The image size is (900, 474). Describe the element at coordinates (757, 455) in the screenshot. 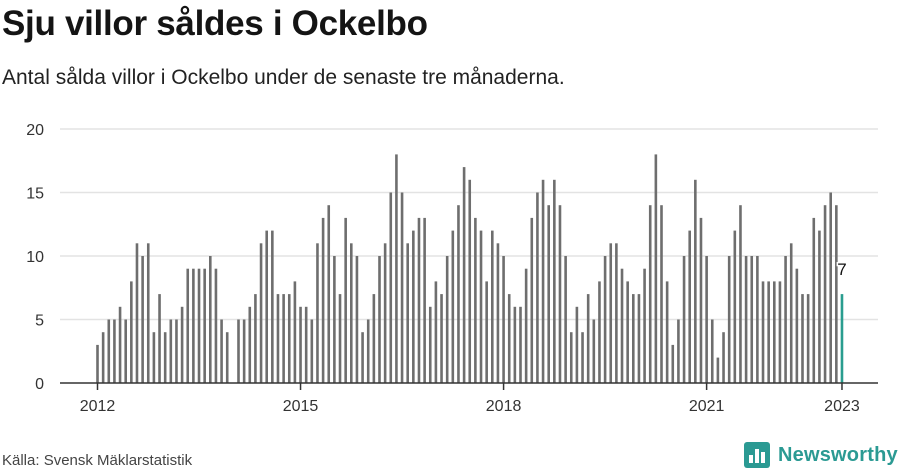

I see `newsworthy-logo-icon` at that location.